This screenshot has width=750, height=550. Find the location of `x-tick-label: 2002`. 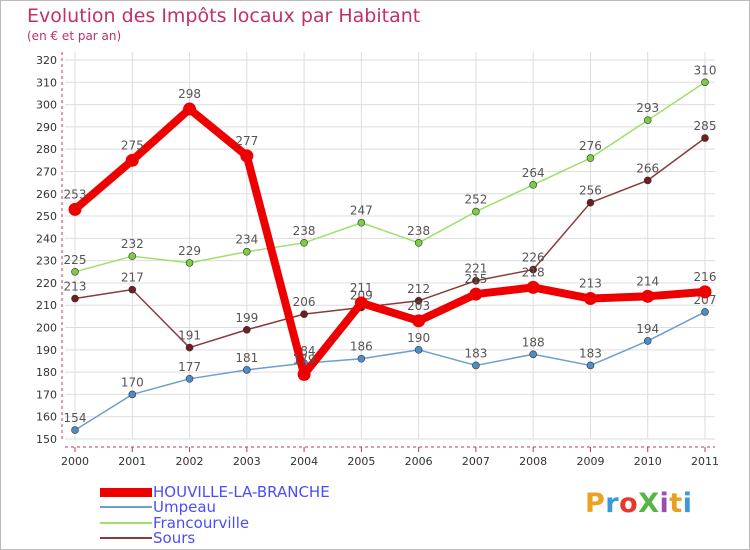

x-tick-label: 2002 is located at coordinates (190, 461).